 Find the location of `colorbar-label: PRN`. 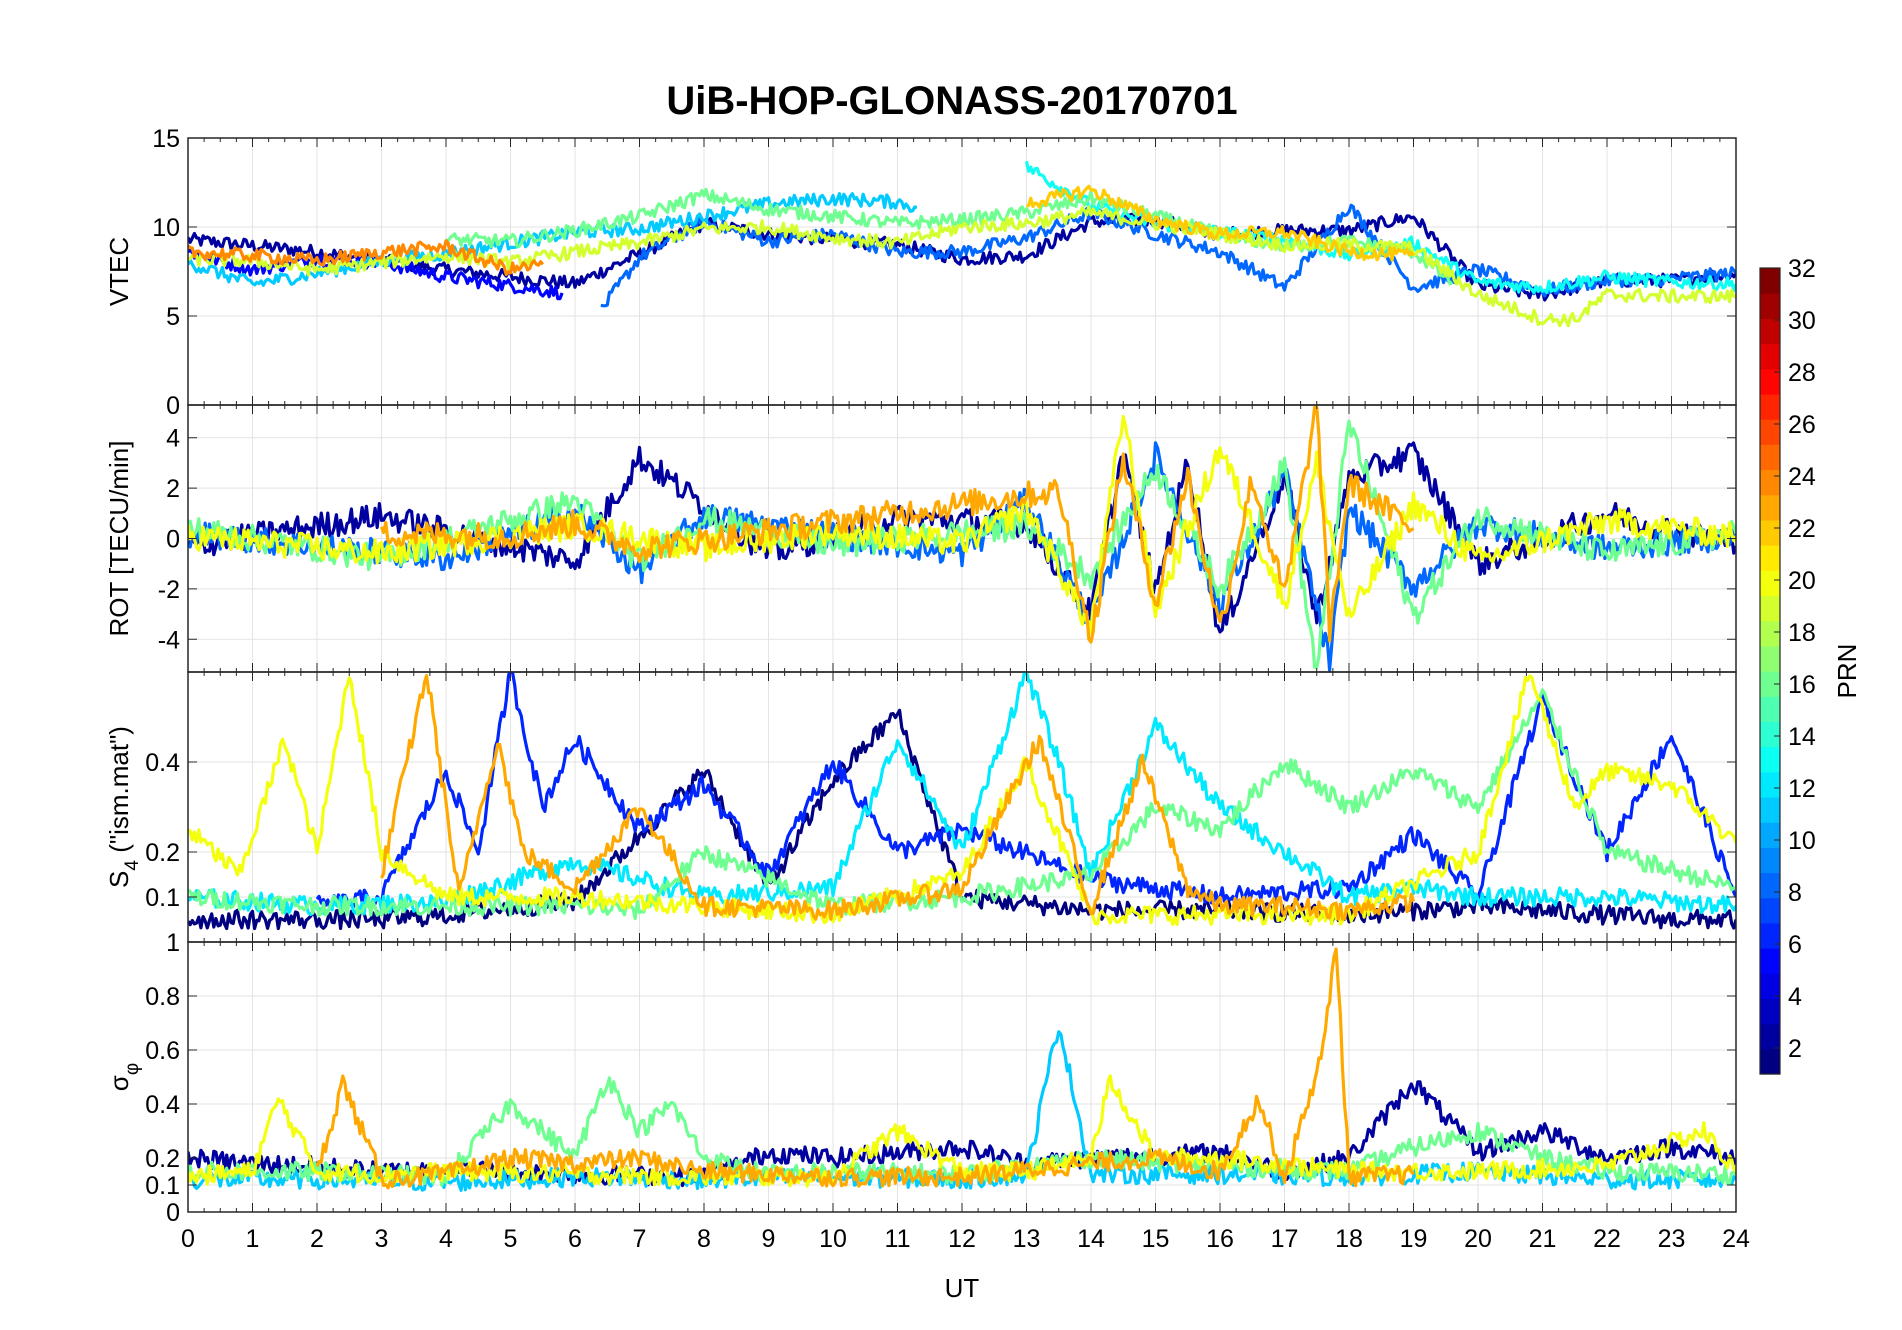

colorbar-label: PRN is located at coordinates (1847, 671).